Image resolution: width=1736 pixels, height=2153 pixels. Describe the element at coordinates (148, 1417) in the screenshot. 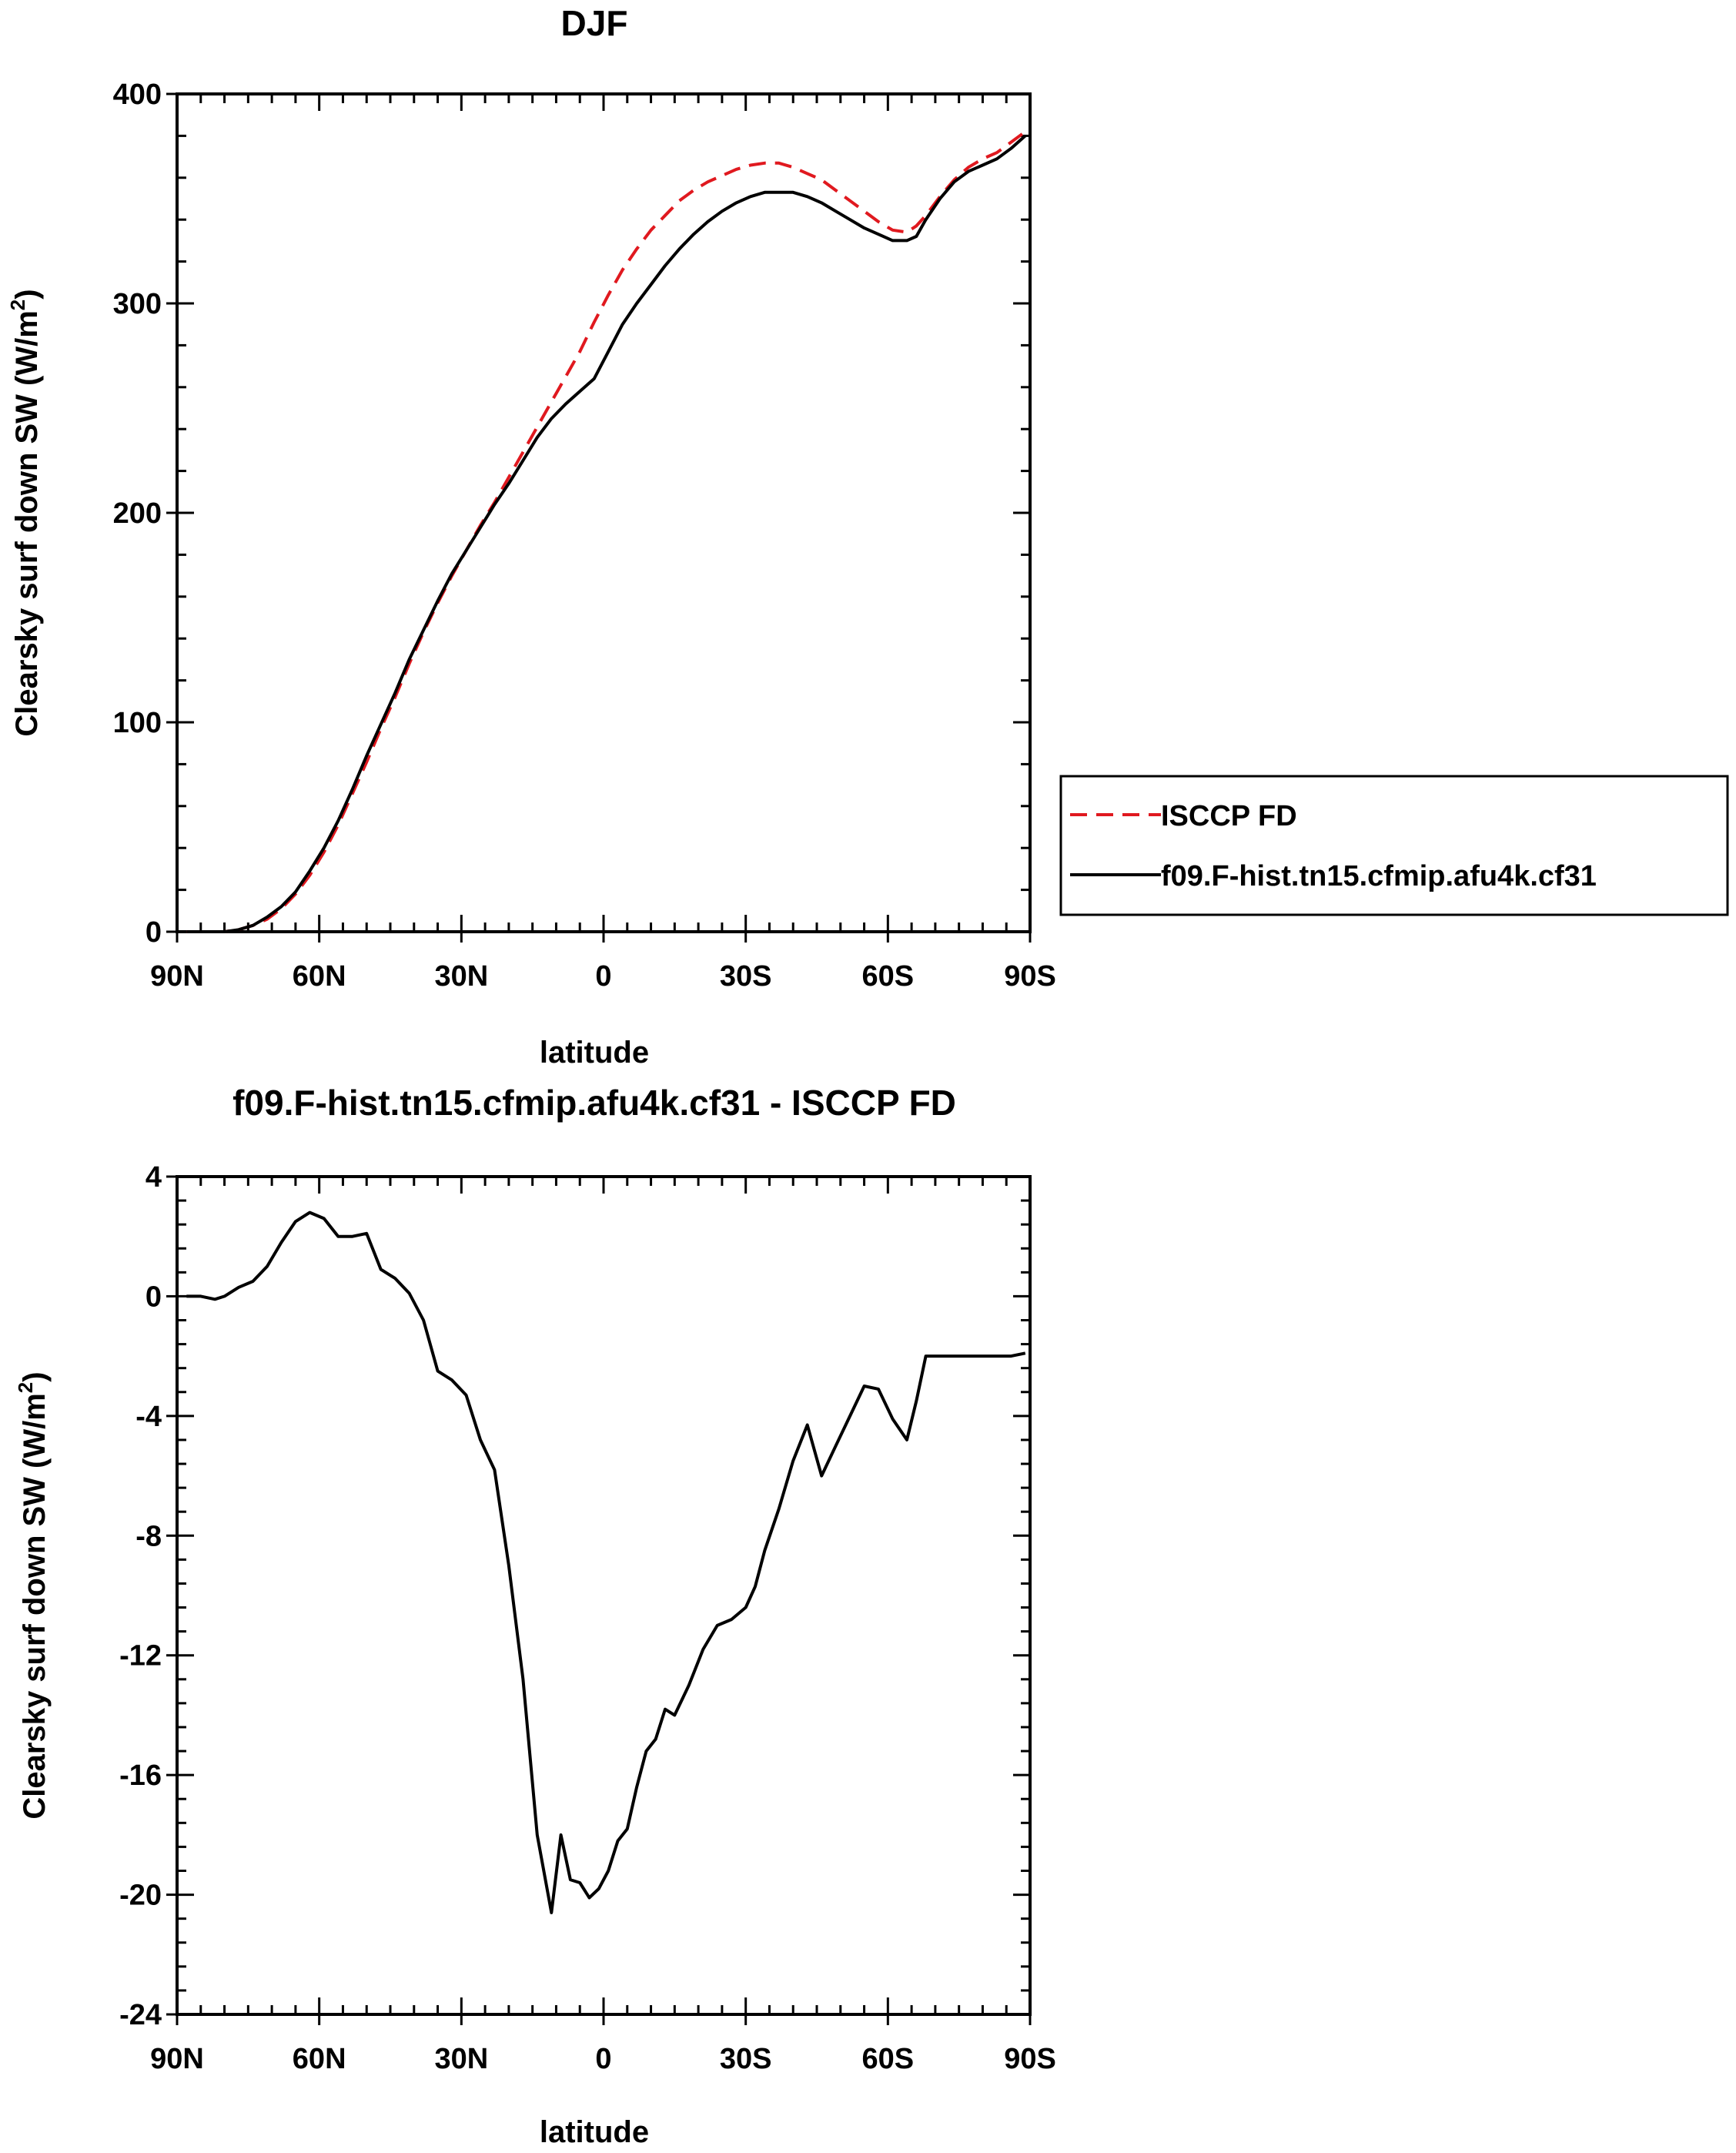

I see `y-tick-label: -4` at that location.